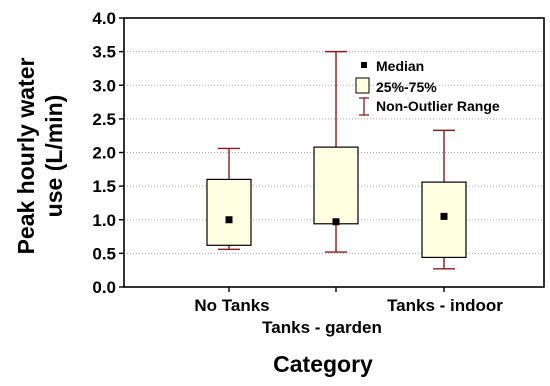 Image resolution: width=550 pixels, height=386 pixels. What do you see at coordinates (104, 253) in the screenshot?
I see `y-tick-label: 0.5` at bounding box center [104, 253].